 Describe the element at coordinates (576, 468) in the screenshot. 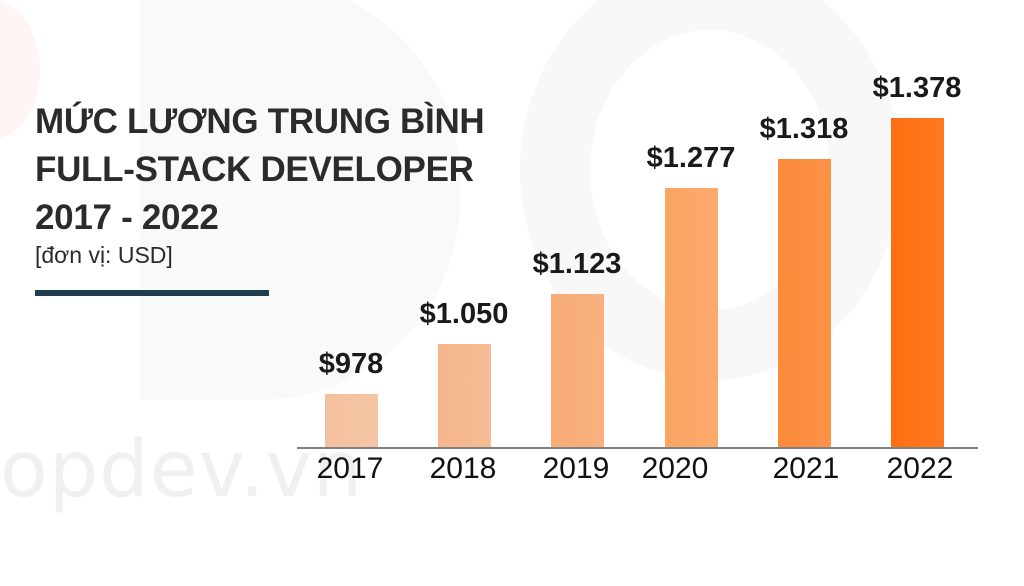

I see `x-tick-2019: 2019` at that location.